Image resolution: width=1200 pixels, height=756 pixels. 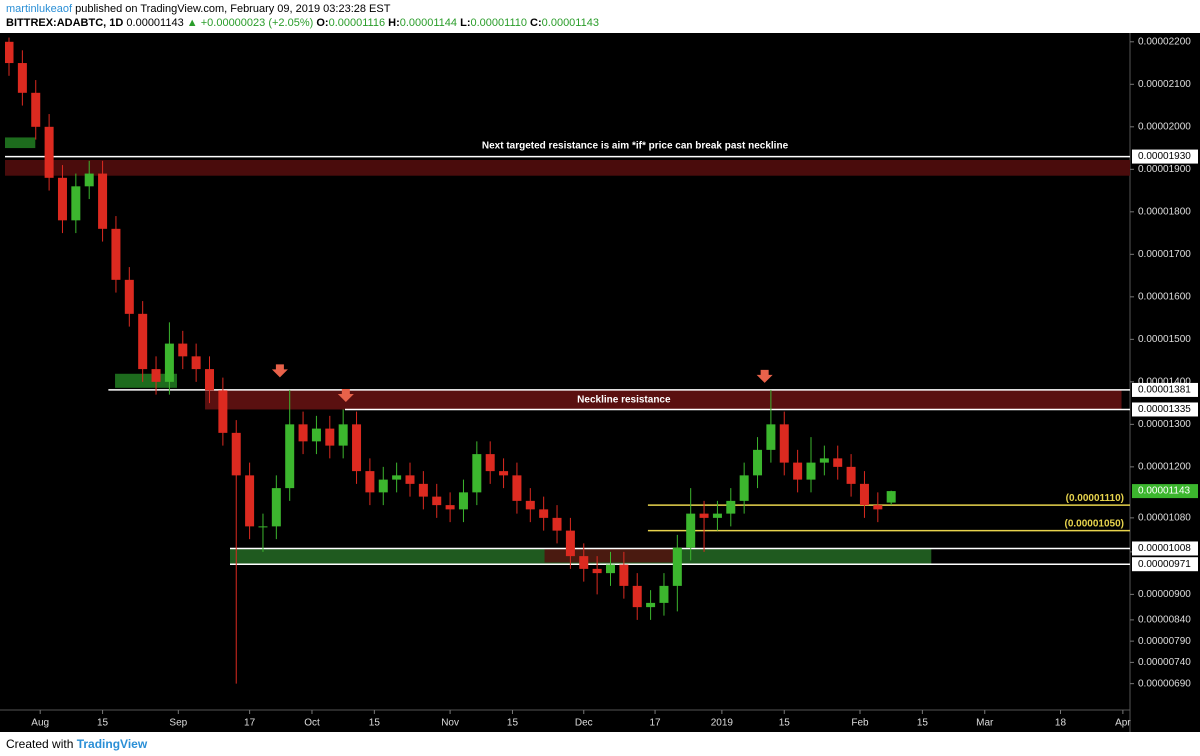 What do you see at coordinates (1164, 548) in the screenshot?
I see `price-label: 0.00001008` at bounding box center [1164, 548].